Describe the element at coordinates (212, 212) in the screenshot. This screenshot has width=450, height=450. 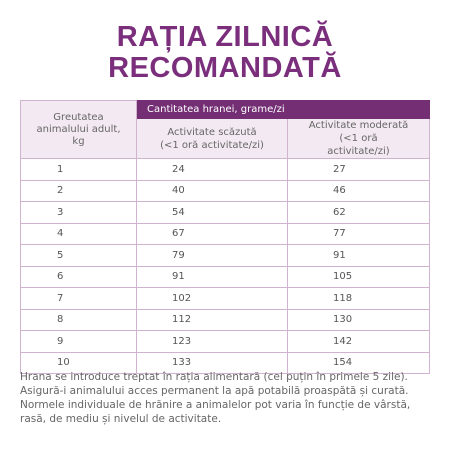
I see `table-cell: 54` at that location.